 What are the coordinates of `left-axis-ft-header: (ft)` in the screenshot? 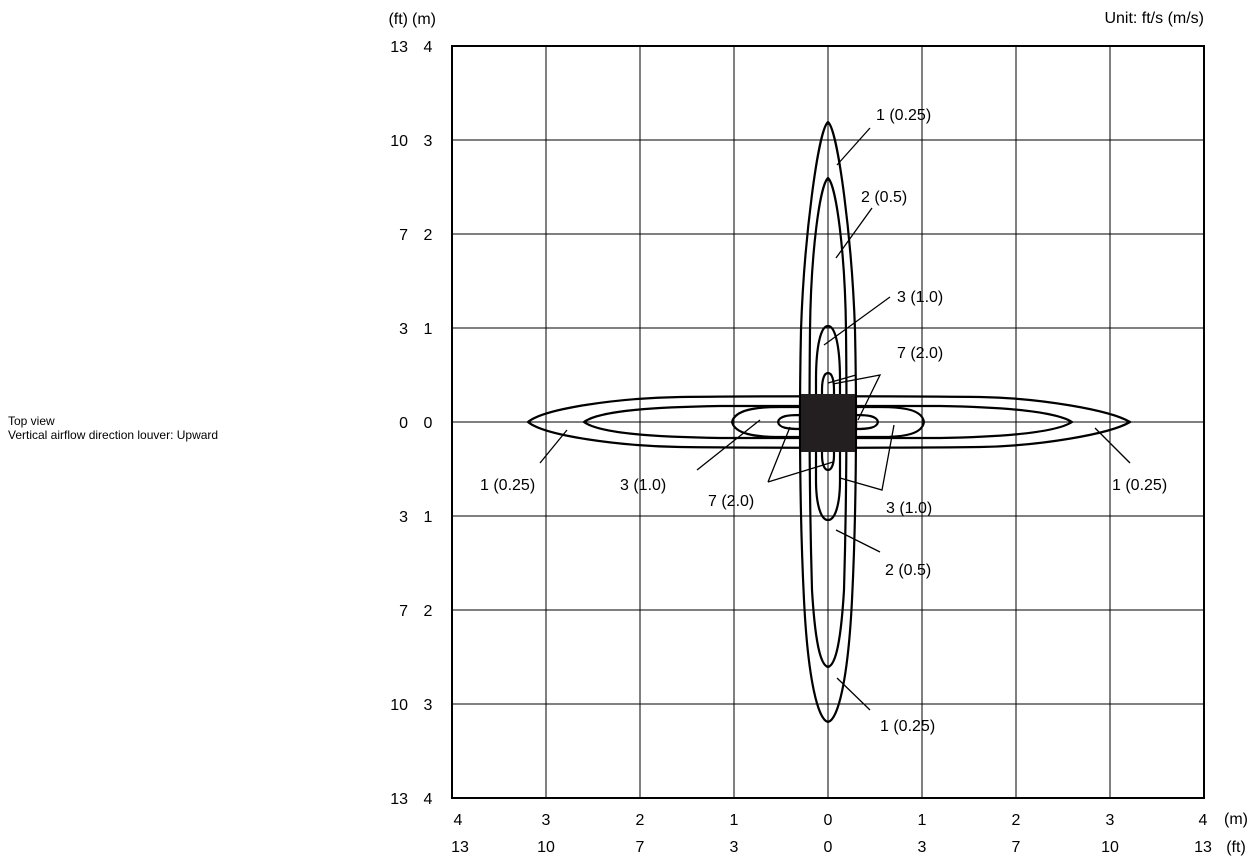 It's located at (398, 19).